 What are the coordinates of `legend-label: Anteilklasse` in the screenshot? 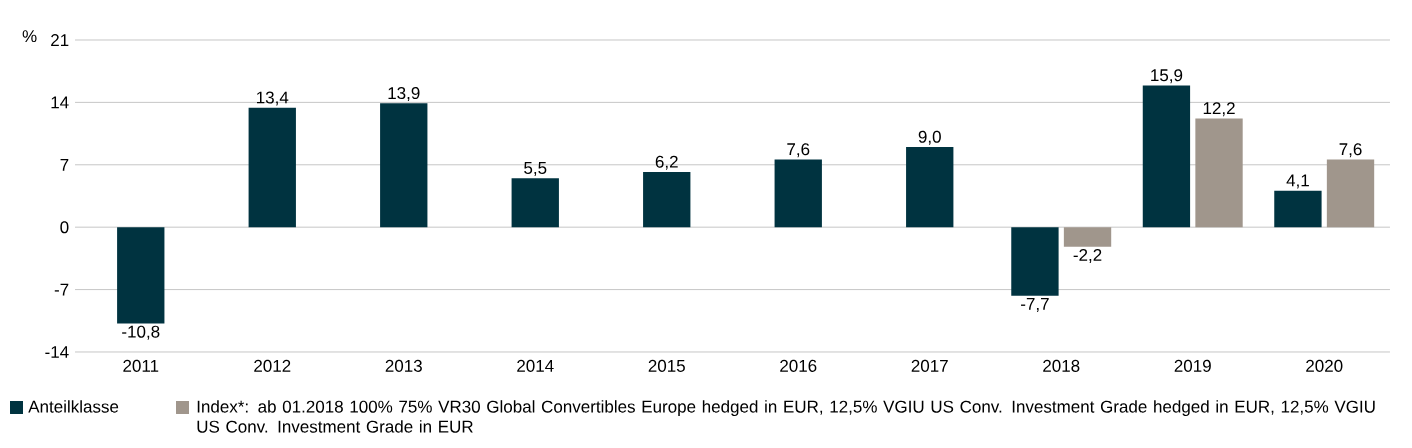 It's located at (73, 406).